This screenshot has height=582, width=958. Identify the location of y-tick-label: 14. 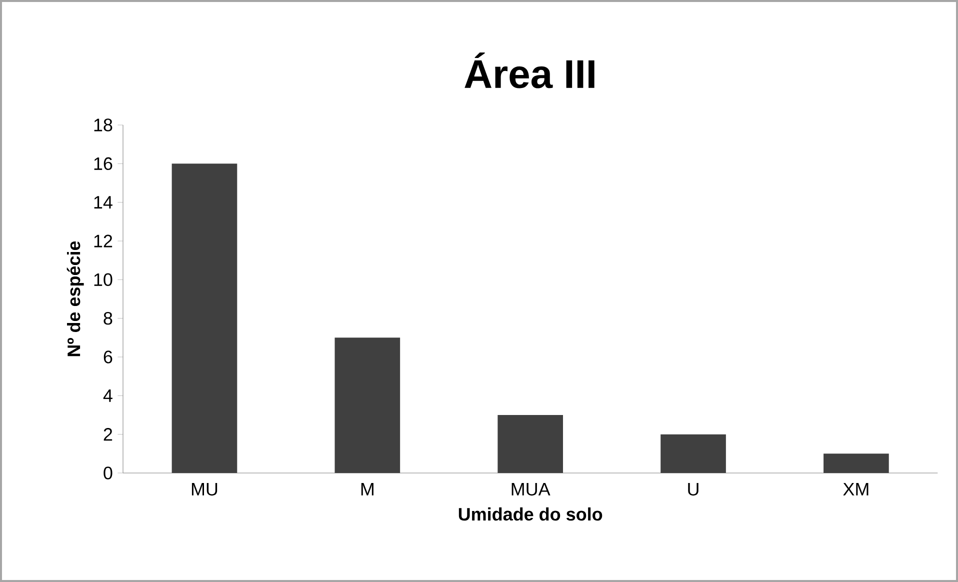
(103, 202).